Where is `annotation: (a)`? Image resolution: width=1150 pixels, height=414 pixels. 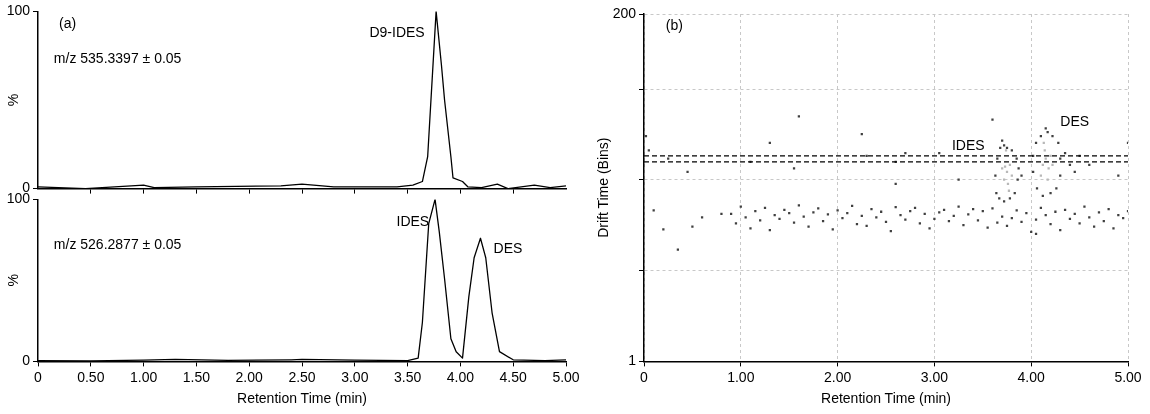
annotation: (a) is located at coordinates (68, 22).